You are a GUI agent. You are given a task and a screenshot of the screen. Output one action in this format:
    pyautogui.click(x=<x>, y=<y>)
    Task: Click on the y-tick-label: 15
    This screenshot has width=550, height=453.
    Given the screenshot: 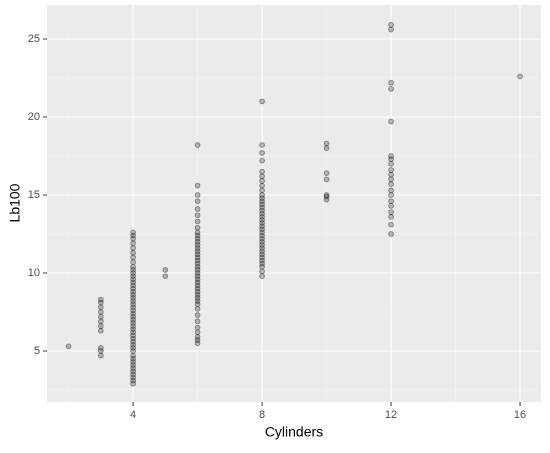 What is the action you would take?
    pyautogui.click(x=34, y=195)
    